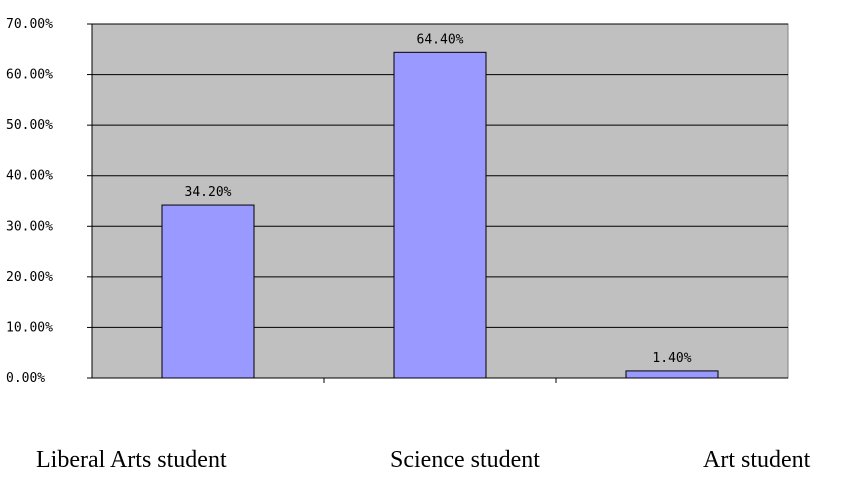 Image resolution: width=847 pixels, height=478 pixels. I want to click on y-tick-label: 50.00%, so click(29, 125).